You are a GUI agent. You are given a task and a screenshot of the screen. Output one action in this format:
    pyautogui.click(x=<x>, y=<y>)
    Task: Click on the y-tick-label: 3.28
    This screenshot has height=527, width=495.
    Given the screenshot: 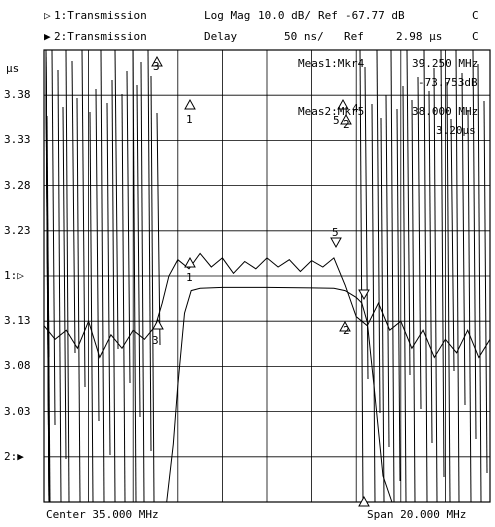 What is the action you would take?
    pyautogui.click(x=17, y=185)
    